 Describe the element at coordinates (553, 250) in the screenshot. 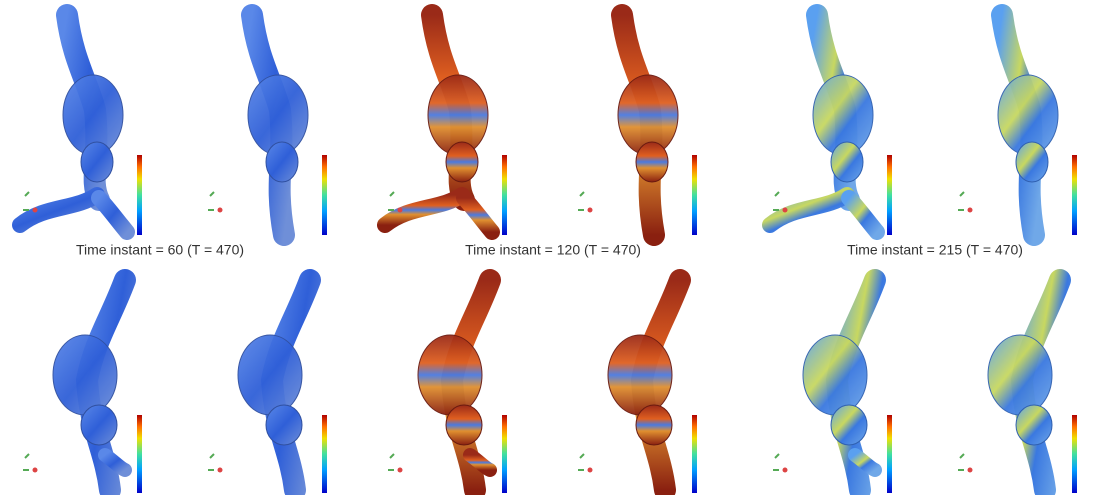

I see `caption: Time instant = 120 (T = 470)` at that location.